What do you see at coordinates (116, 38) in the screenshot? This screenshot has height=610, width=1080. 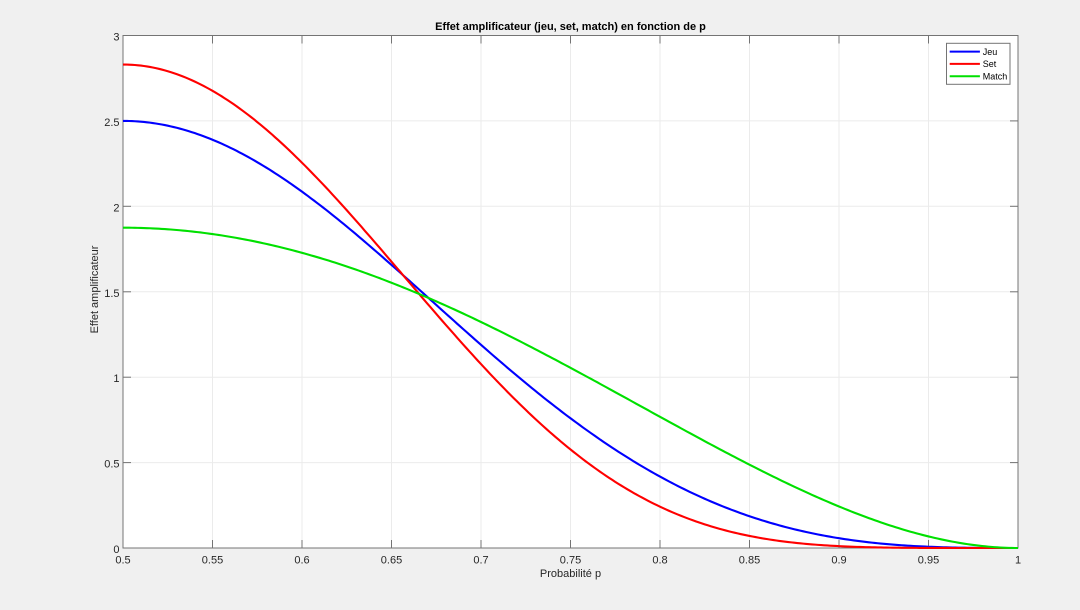 I see `svg-text: 3` at bounding box center [116, 38].